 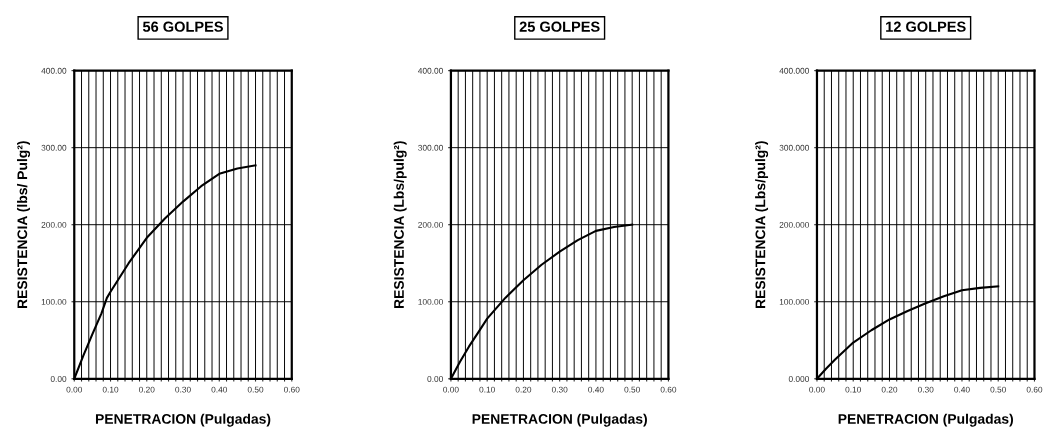 What do you see at coordinates (559, 26) in the screenshot?
I see `chart-title: 25 GOLPES` at bounding box center [559, 26].